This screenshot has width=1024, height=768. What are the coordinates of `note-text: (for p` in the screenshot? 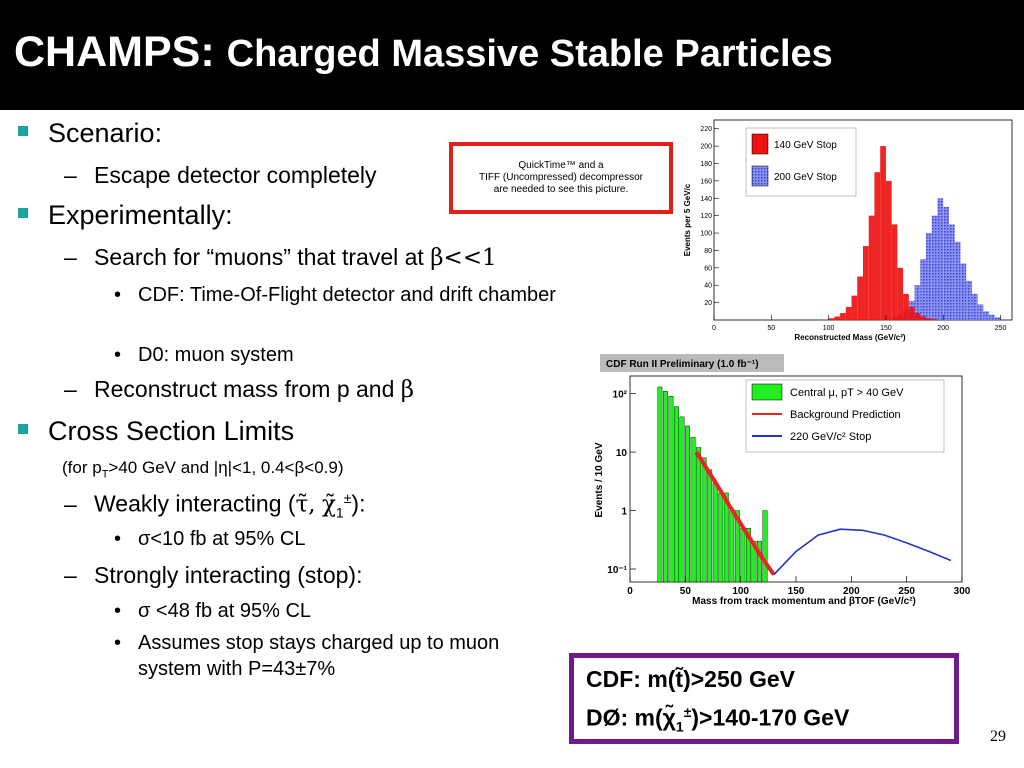 It's located at (82, 467).